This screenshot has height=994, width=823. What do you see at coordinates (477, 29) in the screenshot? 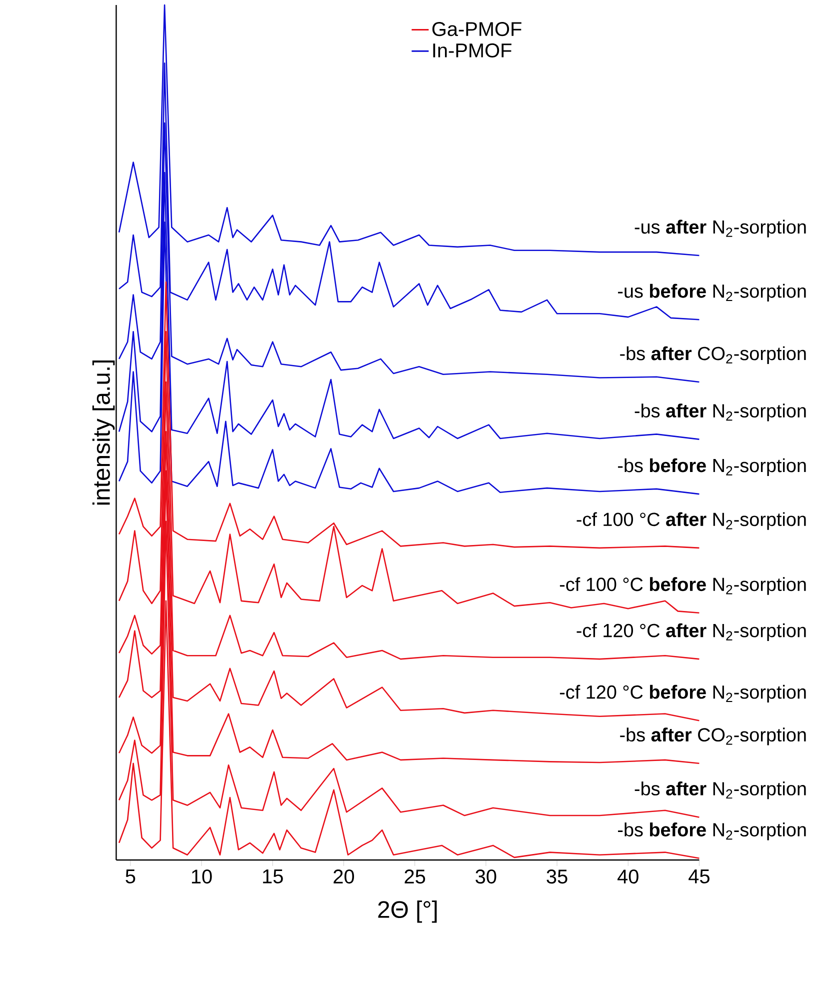
I see `annotation: Ga-PMOF` at bounding box center [477, 29].